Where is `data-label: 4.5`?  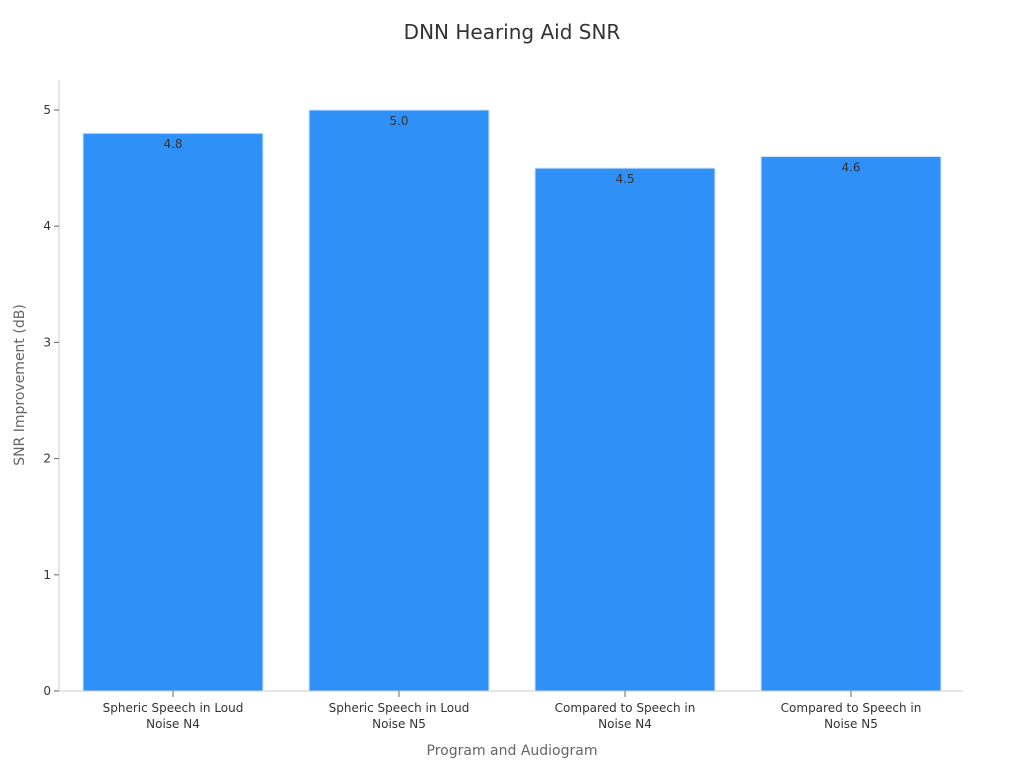 data-label: 4.5 is located at coordinates (624, 179).